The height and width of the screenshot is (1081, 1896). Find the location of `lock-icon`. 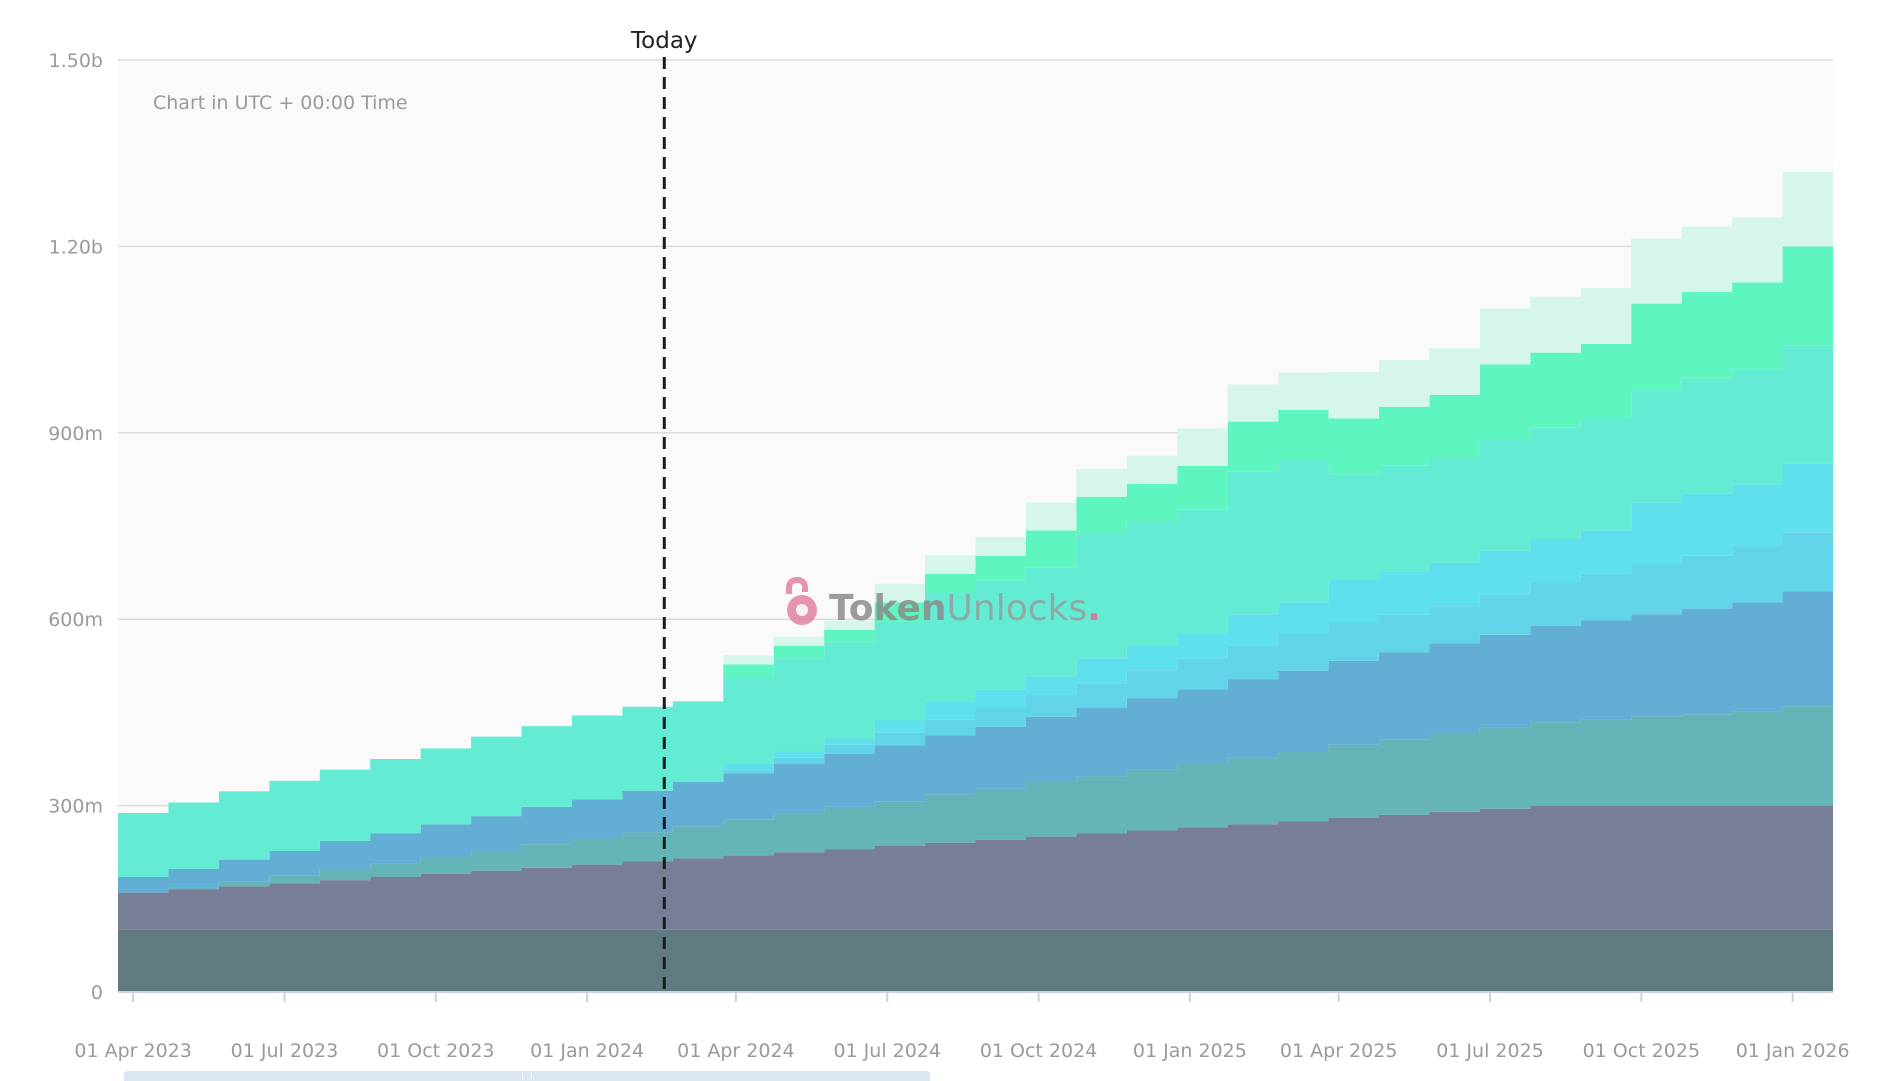

lock-icon is located at coordinates (801, 600).